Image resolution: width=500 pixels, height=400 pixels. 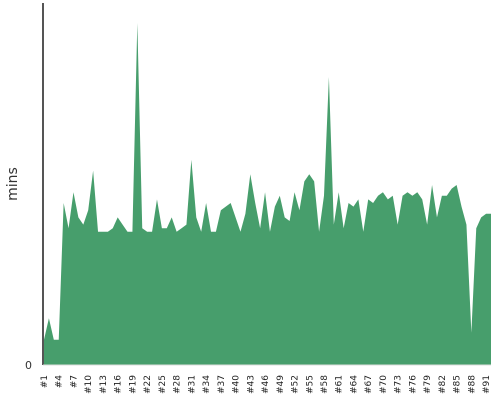 I want to click on x-tick-label: #58, so click(x=325, y=384).